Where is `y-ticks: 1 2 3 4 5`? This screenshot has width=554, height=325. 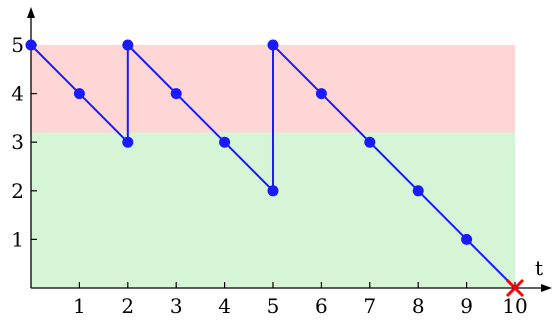
y-ticks: 1 2 3 4 5 is located at coordinates (24, 142).